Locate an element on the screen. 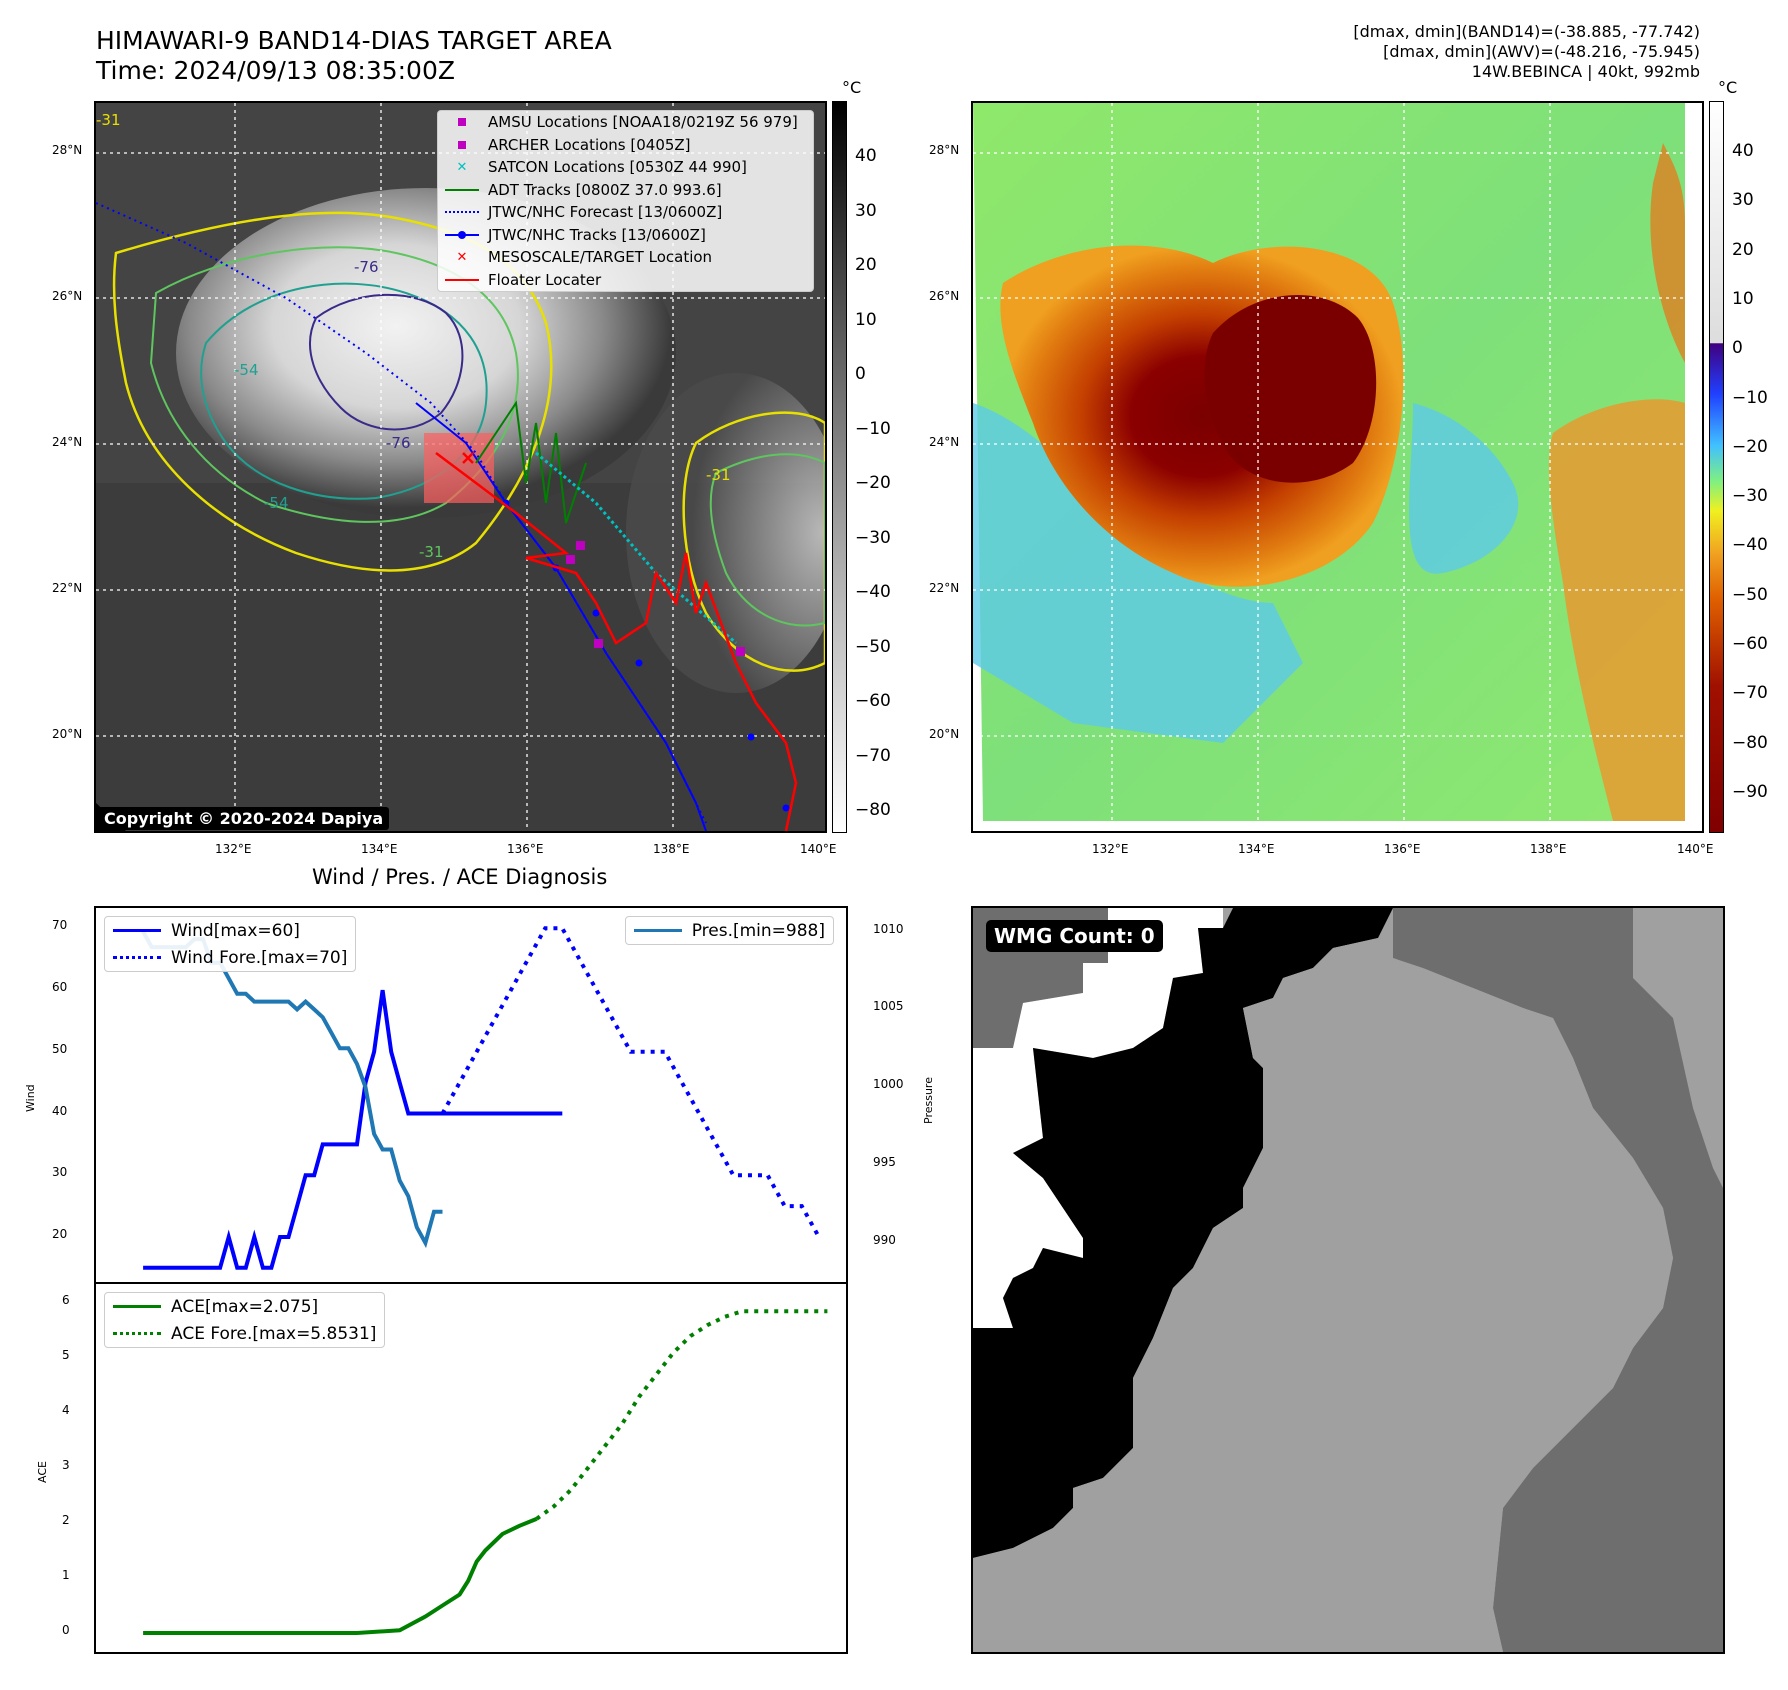 The height and width of the screenshot is (1690, 1788). axis-tick-label: 70 is located at coordinates (60, 925).